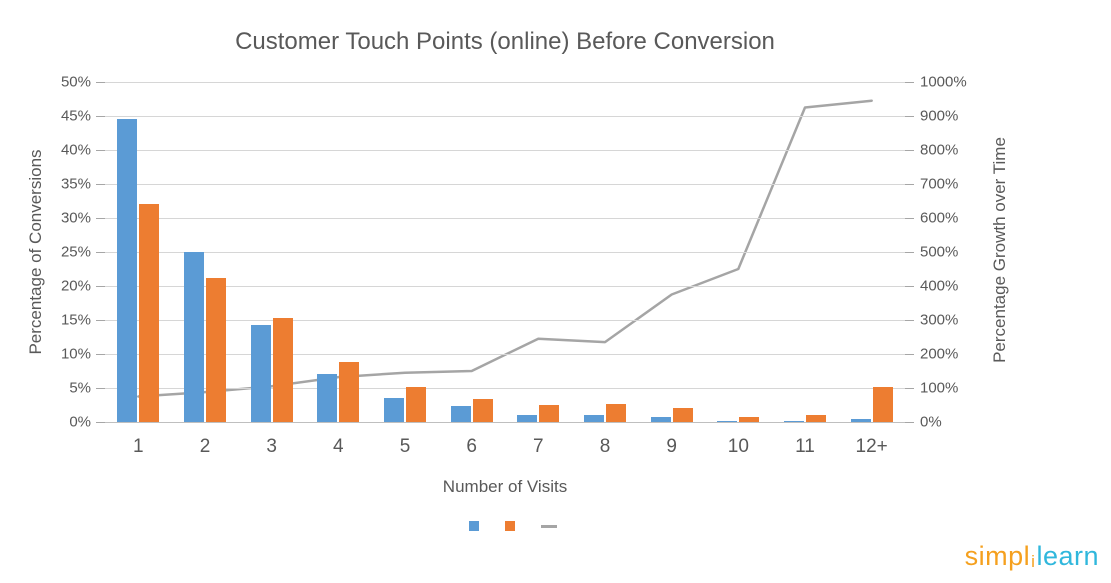 The width and height of the screenshot is (1111, 583). What do you see at coordinates (338, 446) in the screenshot?
I see `x-axis-category-label: 4` at bounding box center [338, 446].